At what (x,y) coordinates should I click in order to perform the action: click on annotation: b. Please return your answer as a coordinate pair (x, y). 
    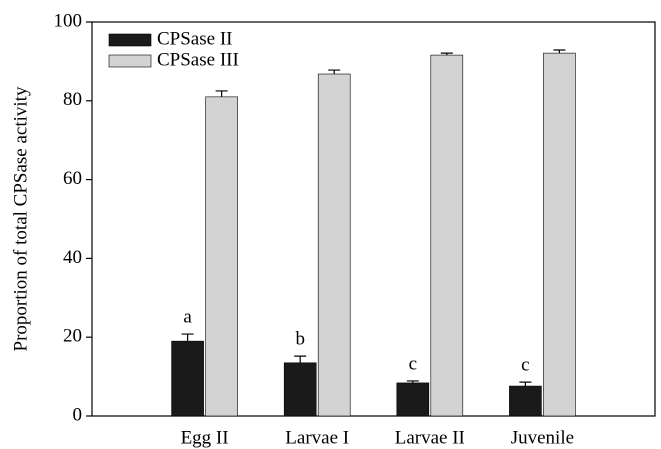
    Looking at the image, I should click on (300, 338).